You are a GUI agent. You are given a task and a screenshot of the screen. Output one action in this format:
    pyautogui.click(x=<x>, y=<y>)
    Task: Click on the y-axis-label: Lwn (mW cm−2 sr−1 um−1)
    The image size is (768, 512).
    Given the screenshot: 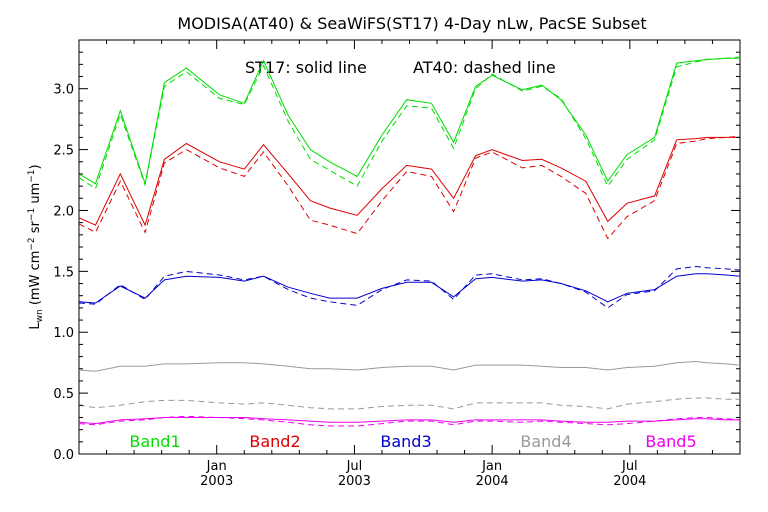 What is the action you would take?
    pyautogui.click(x=36, y=246)
    